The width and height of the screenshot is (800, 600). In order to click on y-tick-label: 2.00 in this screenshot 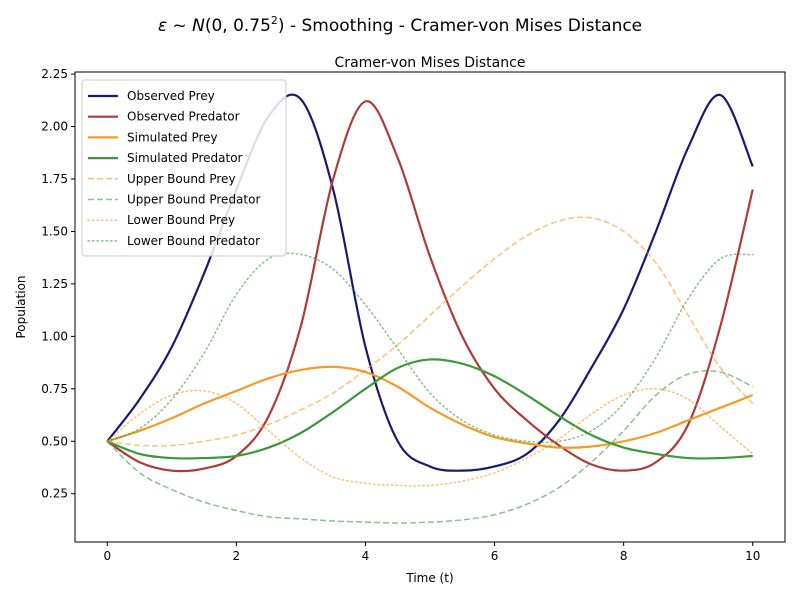, I will do `click(54, 127)`.